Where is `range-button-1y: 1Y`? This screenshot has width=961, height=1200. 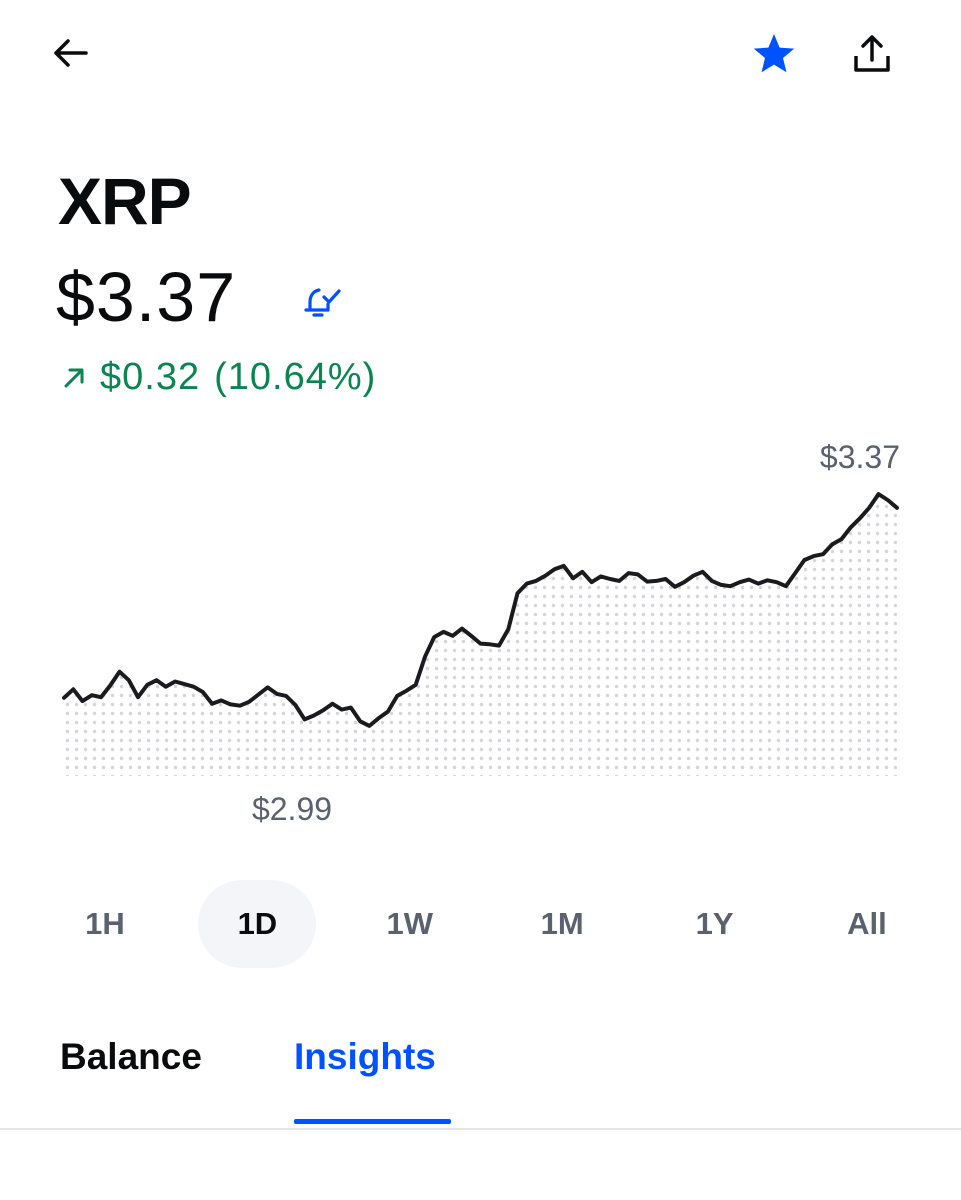 range-button-1y: 1Y is located at coordinates (714, 923).